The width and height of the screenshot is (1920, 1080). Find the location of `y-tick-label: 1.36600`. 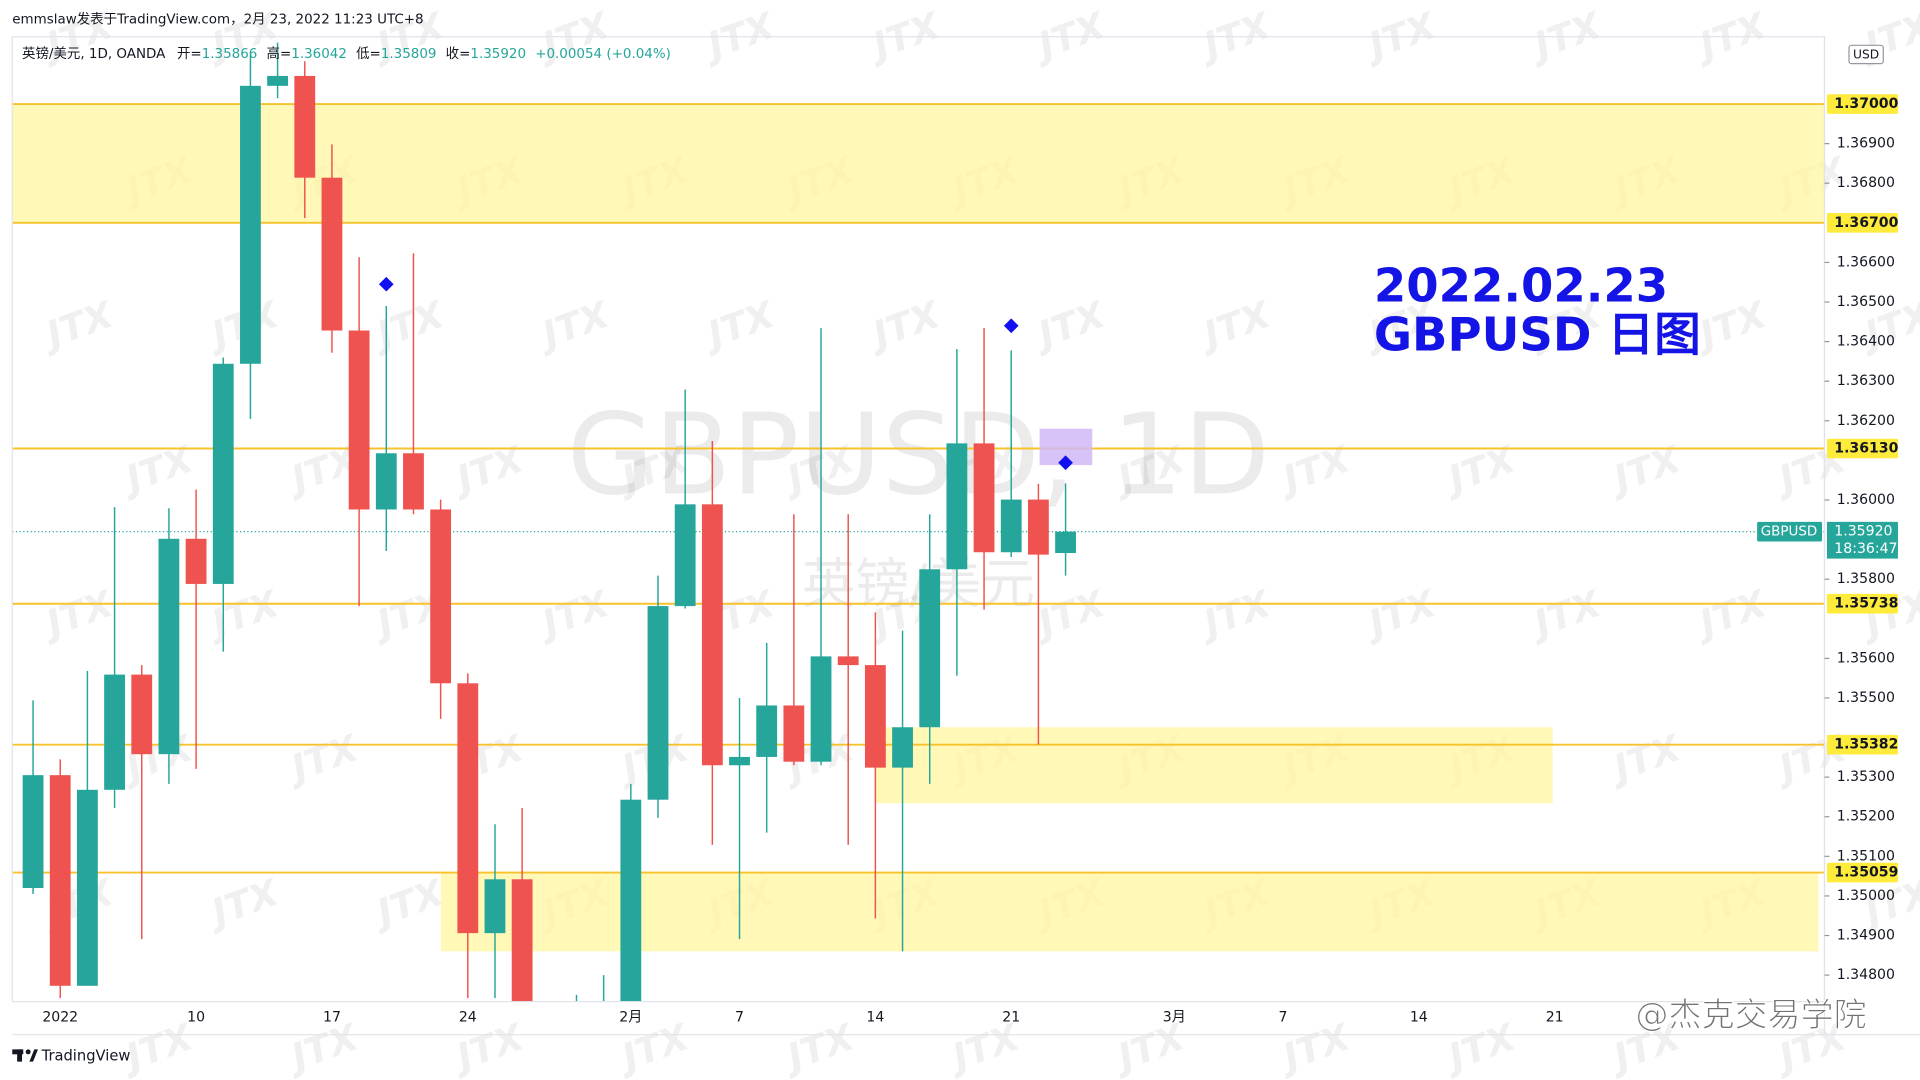

y-tick-label: 1.36600 is located at coordinates (1866, 262).